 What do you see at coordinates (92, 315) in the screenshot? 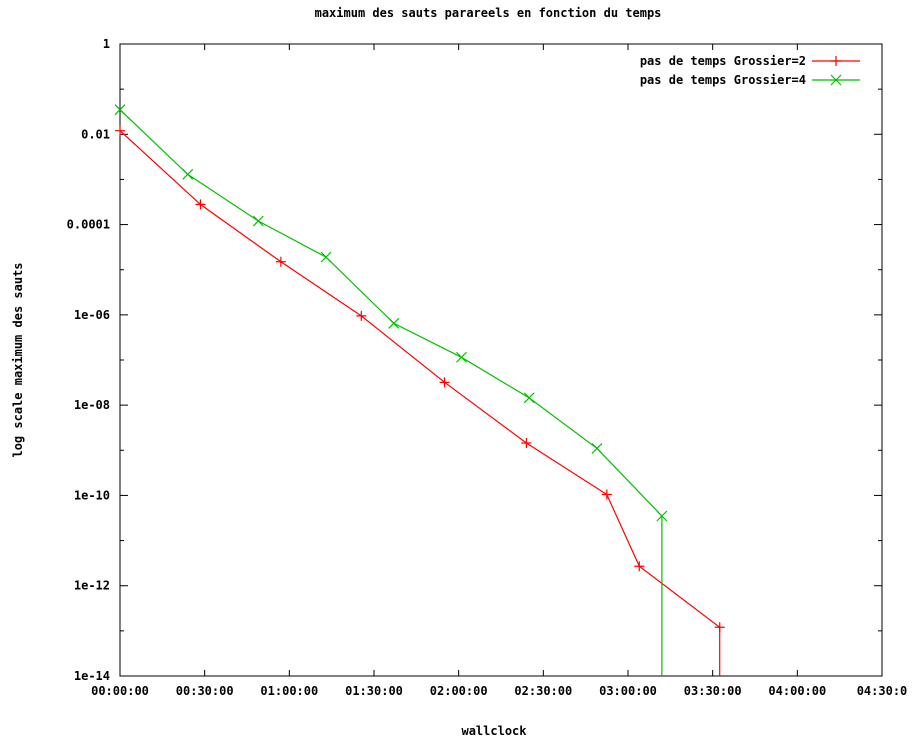
I see `y-tick-label: 1e-06` at bounding box center [92, 315].